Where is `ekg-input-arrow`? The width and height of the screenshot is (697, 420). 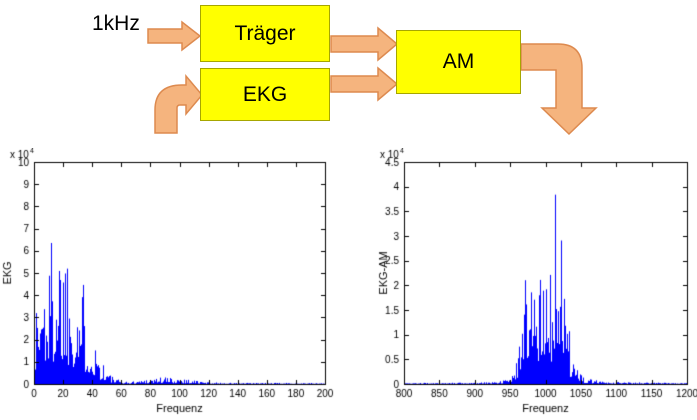
ekg-input-arrow is located at coordinates (178, 103).